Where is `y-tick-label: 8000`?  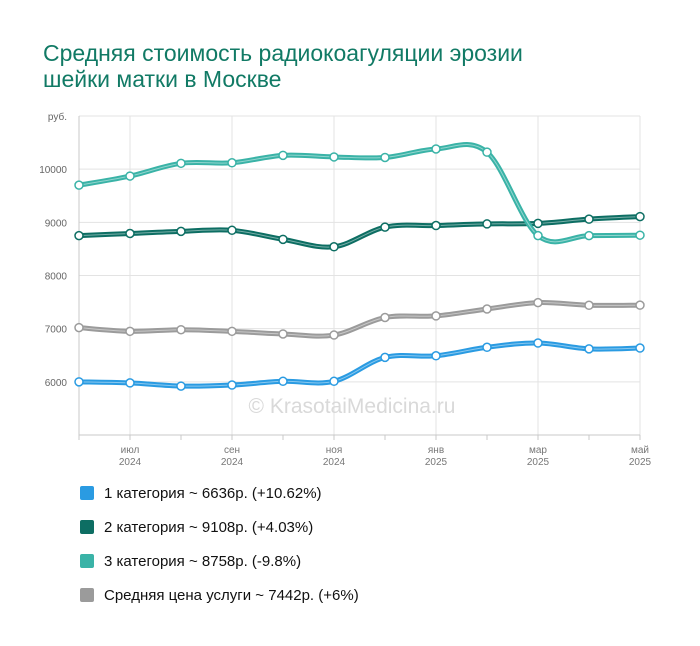
y-tick-label: 8000 is located at coordinates (56, 277).